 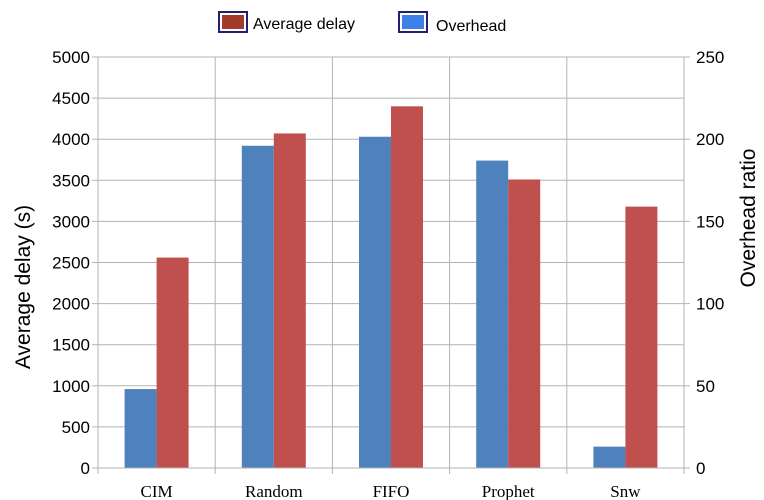 What do you see at coordinates (71, 263) in the screenshot?
I see `left-tick-label: 2500` at bounding box center [71, 263].